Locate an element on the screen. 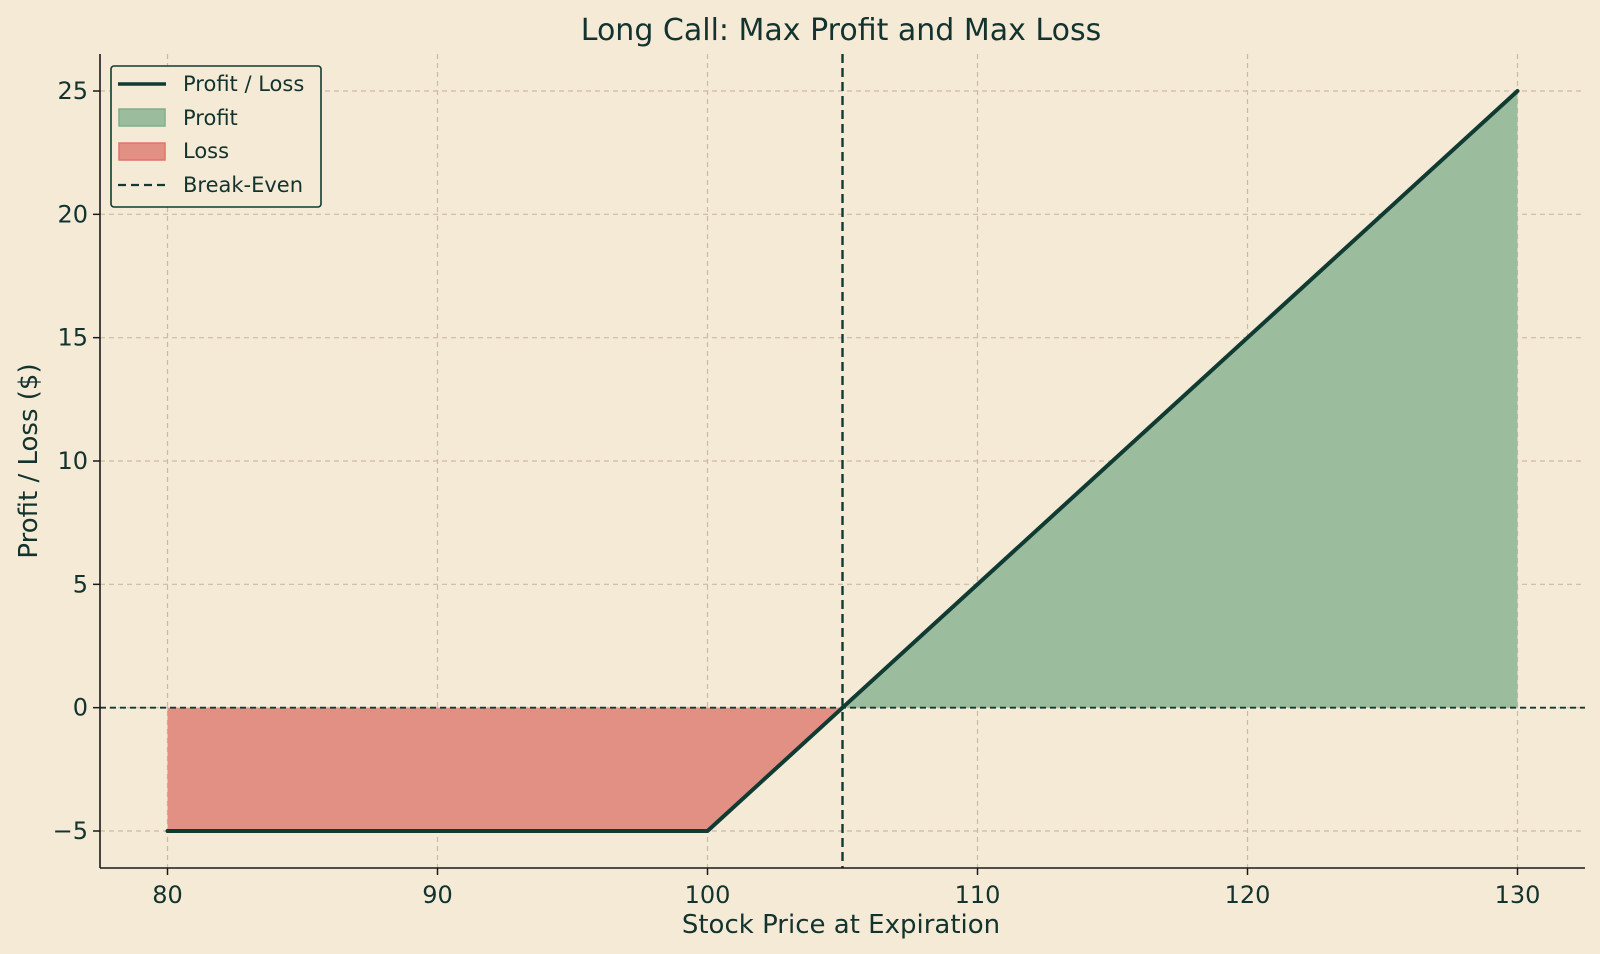 The width and height of the screenshot is (1600, 954). x-axis-title: Stock Price at Expiration is located at coordinates (841, 925).